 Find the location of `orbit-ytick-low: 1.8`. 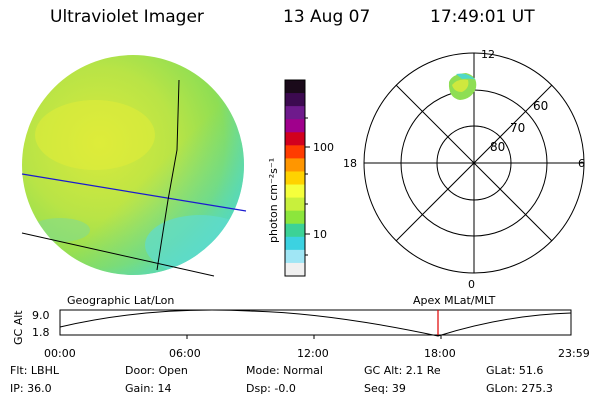

orbit-ytick-low: 1.8 is located at coordinates (41, 332).